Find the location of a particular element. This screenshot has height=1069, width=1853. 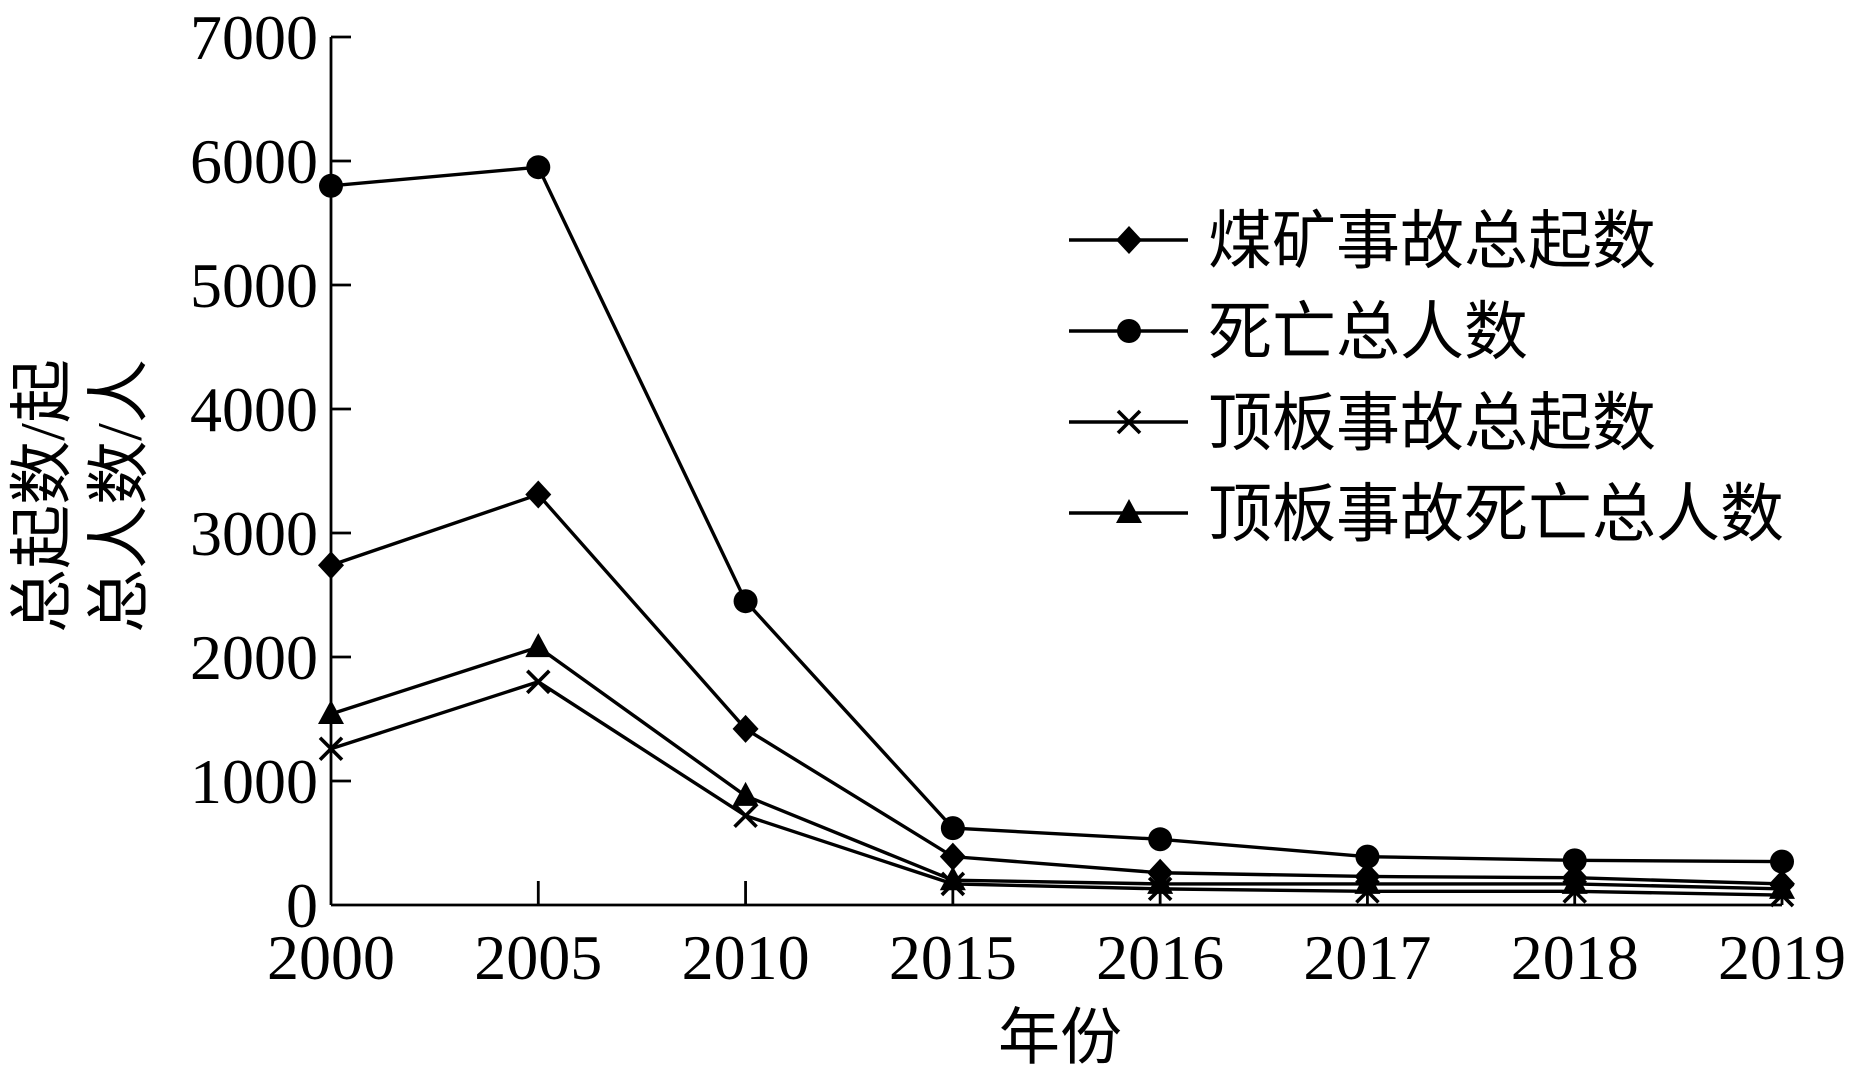

y-tick-label: 4000 is located at coordinates (254, 409).